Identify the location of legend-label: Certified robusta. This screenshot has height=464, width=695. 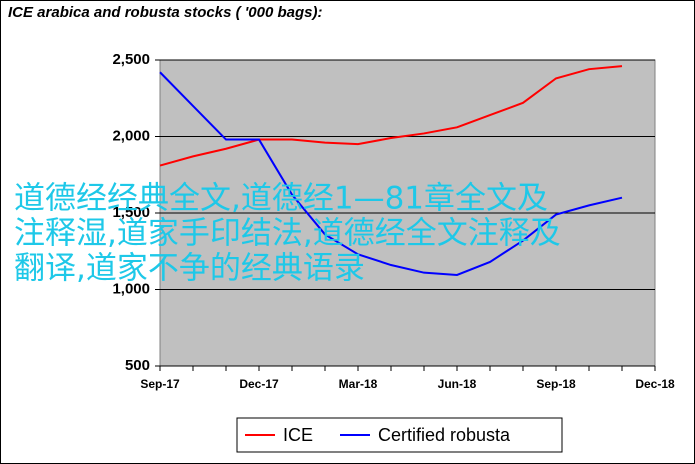
(444, 435).